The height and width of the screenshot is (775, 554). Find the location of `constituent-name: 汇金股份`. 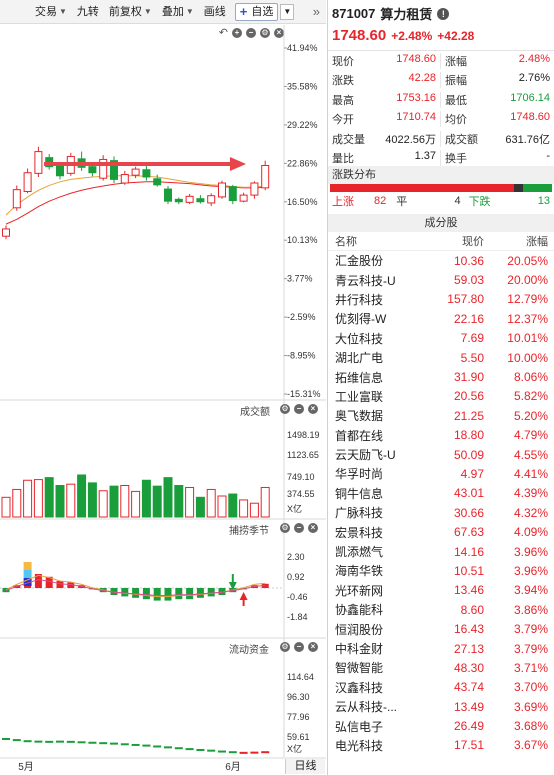

constituent-name: 汇金股份 is located at coordinates (359, 261).